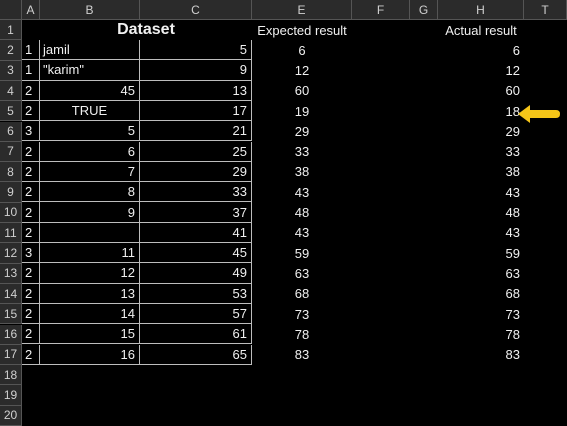 This screenshot has height=426, width=567. What do you see at coordinates (545, 10) in the screenshot?
I see `column-header-t: T` at bounding box center [545, 10].